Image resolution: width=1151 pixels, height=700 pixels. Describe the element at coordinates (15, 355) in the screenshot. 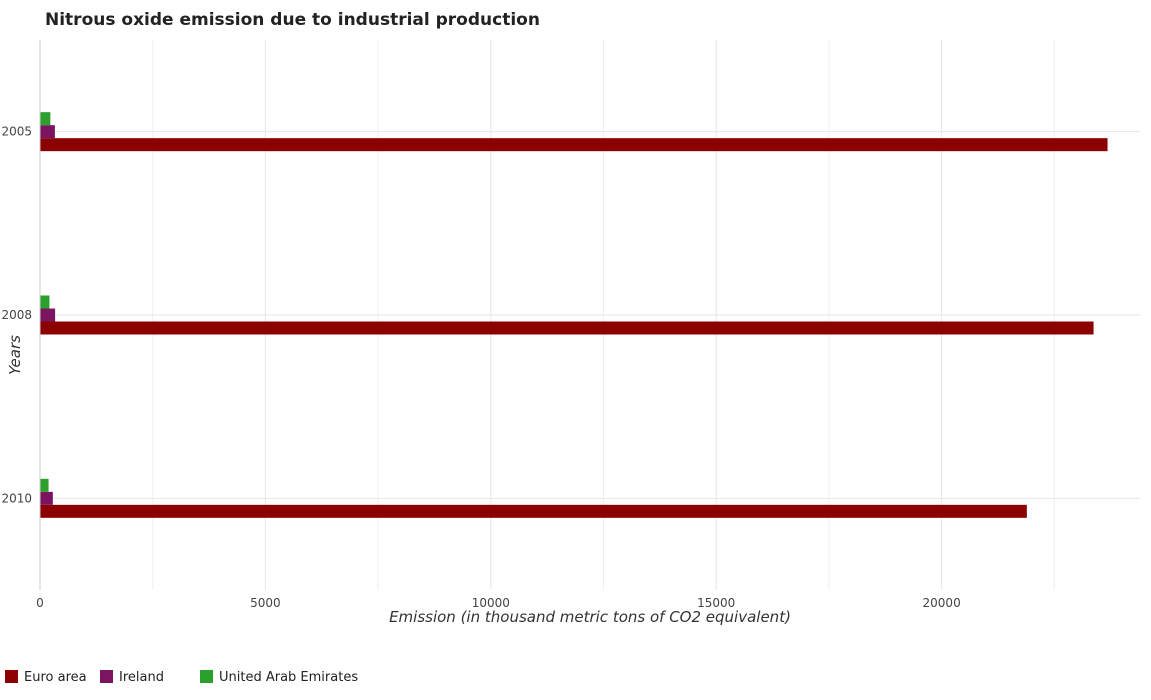

I see `y-axis-label: Years` at that location.